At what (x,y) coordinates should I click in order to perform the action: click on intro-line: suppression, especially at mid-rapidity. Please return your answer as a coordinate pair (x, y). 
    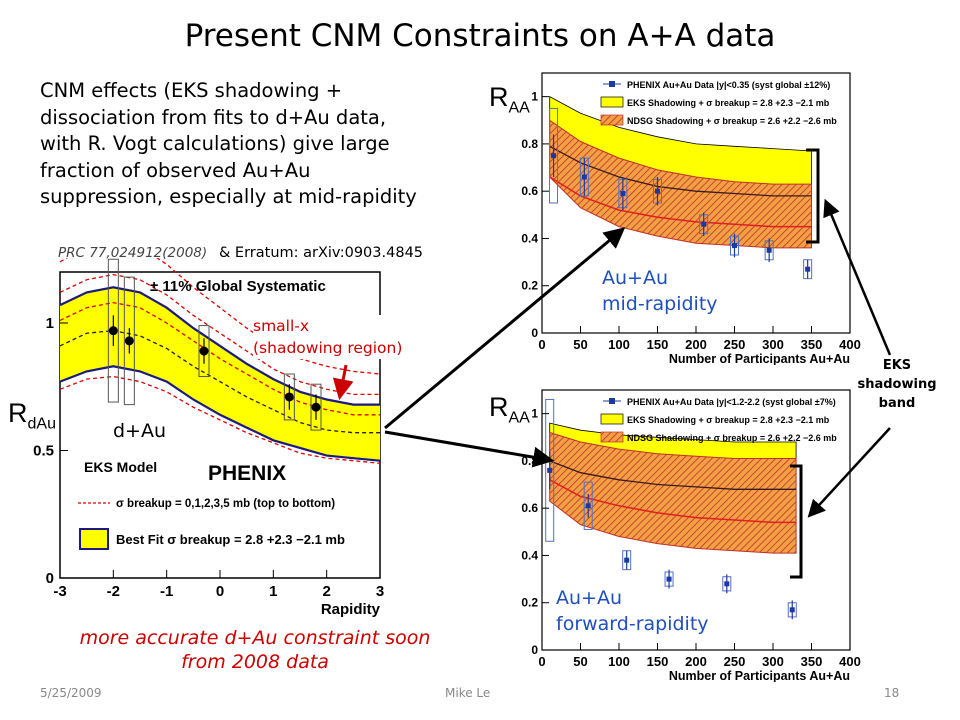
    Looking at the image, I should click on (228, 196).